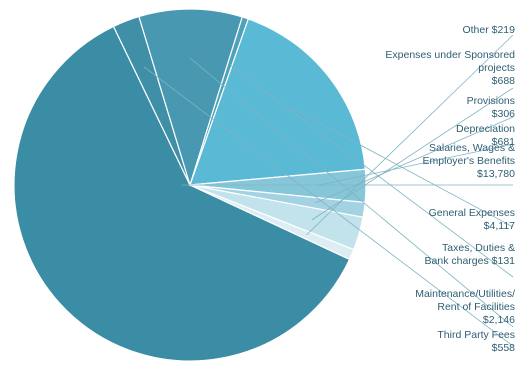 This screenshot has height=369, width=523. I want to click on slice-label-line: Provisions, so click(491, 101).